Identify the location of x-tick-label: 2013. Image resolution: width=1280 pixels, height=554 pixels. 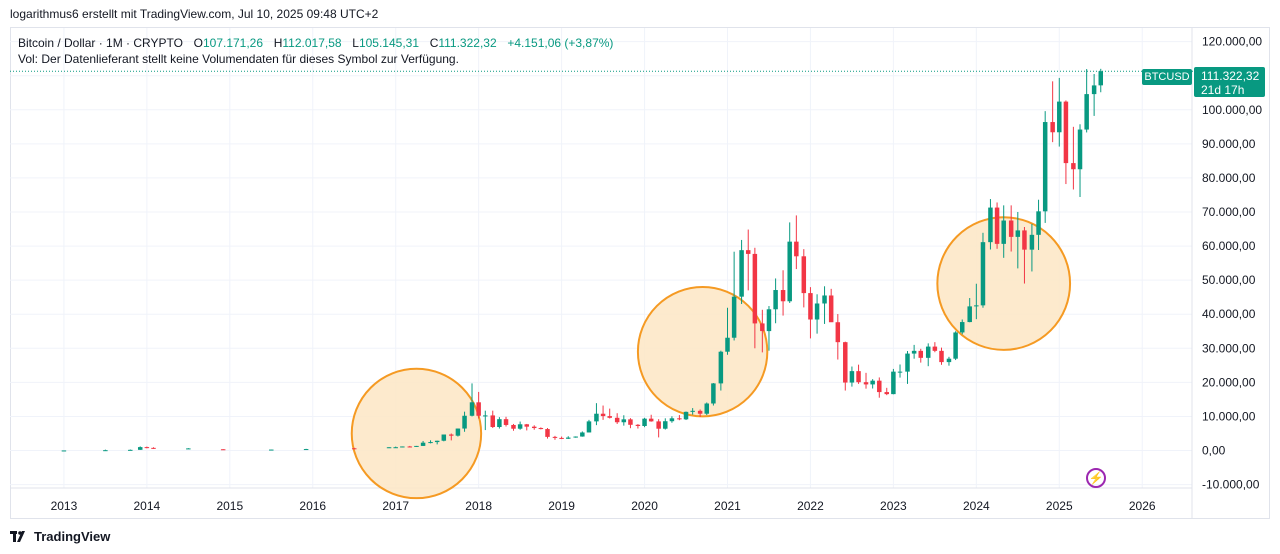
(64, 506).